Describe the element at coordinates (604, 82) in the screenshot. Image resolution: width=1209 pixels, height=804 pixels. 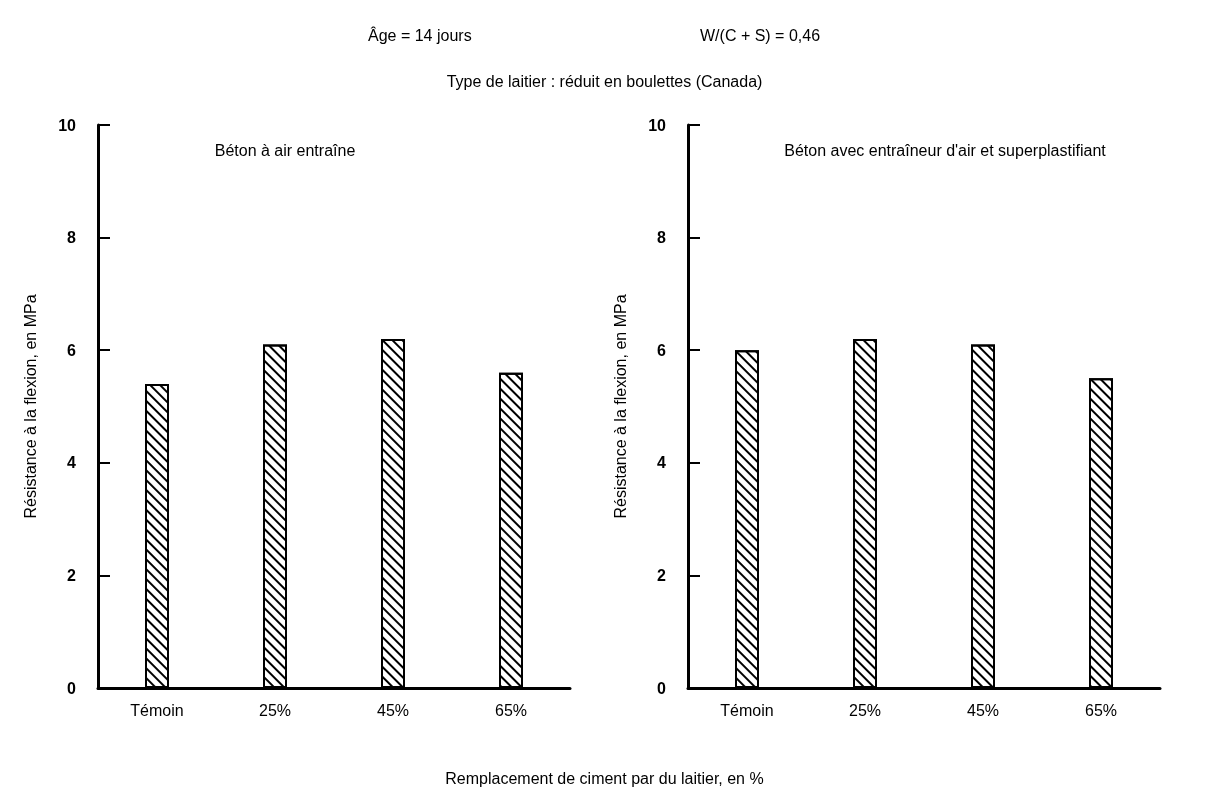
I see `text: Type de laitier : réduit en boulettes (Canada)` at that location.